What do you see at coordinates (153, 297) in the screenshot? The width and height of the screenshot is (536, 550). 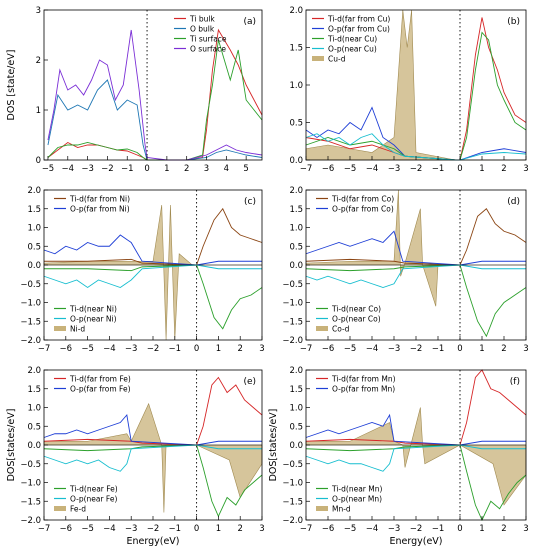 I see `series-line-ti-d-near-ni-` at bounding box center [153, 297].